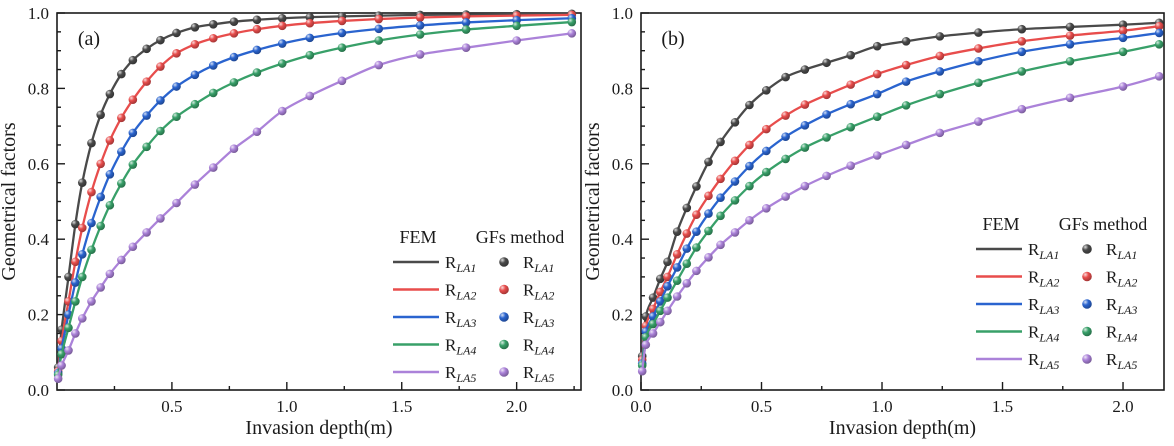  What do you see at coordinates (622, 164) in the screenshot?
I see `y-tick-label: 0.6` at bounding box center [622, 164].